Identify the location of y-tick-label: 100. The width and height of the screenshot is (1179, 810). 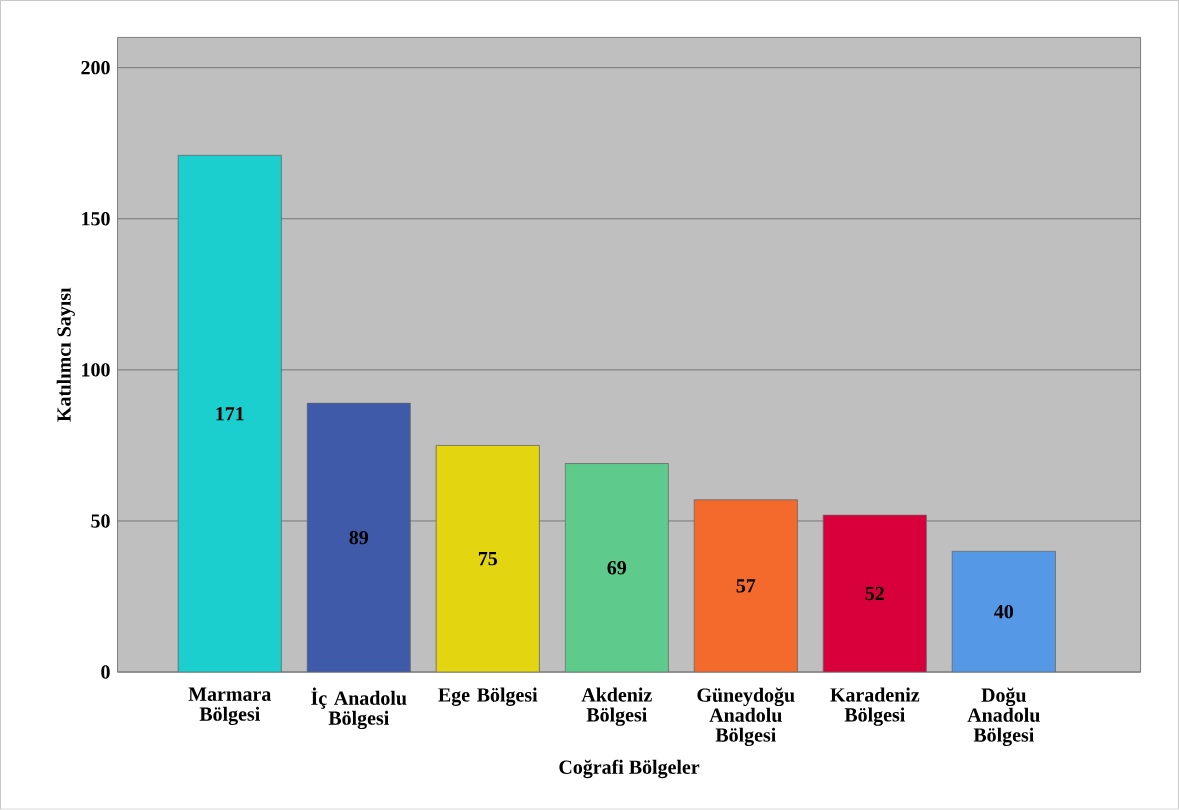
(96, 370).